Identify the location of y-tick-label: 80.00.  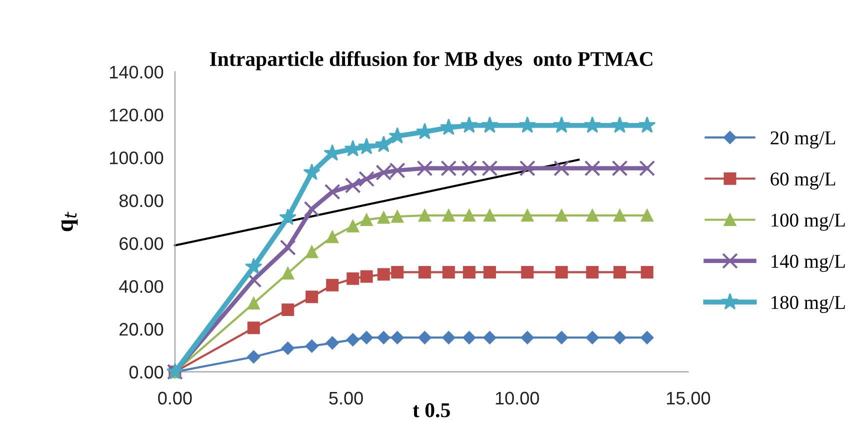
(141, 201).